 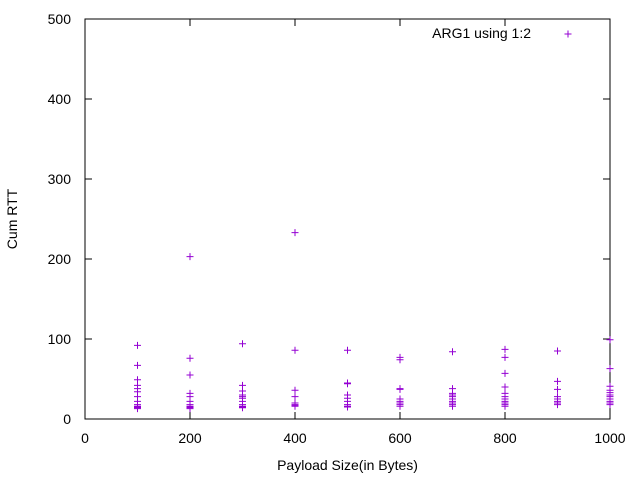 I want to click on legend-marker, so click(x=568, y=34).